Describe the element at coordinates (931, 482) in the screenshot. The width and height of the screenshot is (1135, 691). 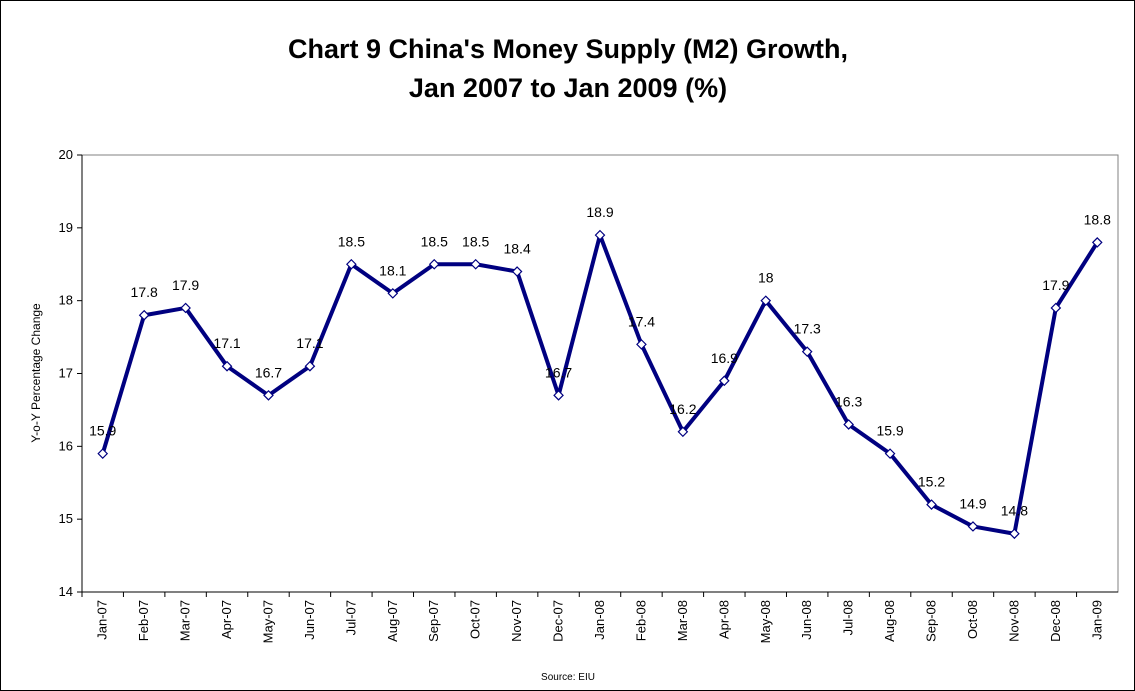
I see `data-label: 15.2` at that location.